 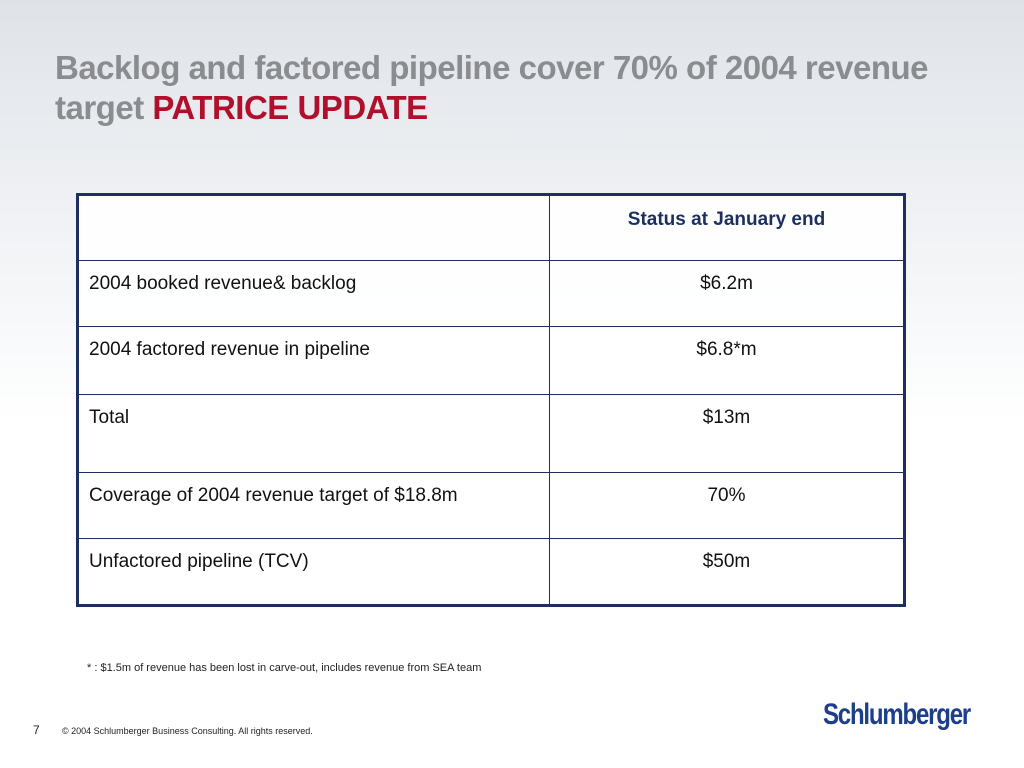 What do you see at coordinates (313, 227) in the screenshot?
I see `header-cell` at bounding box center [313, 227].